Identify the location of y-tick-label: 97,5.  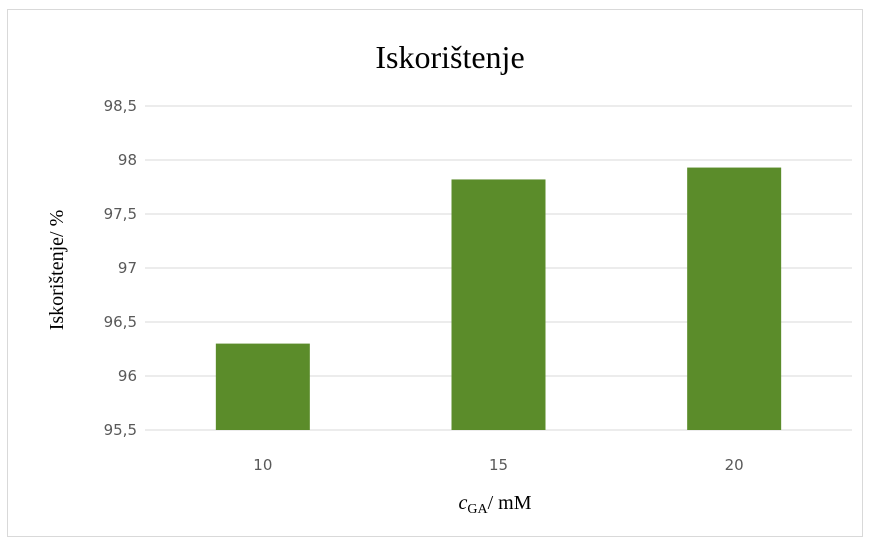
(120, 214).